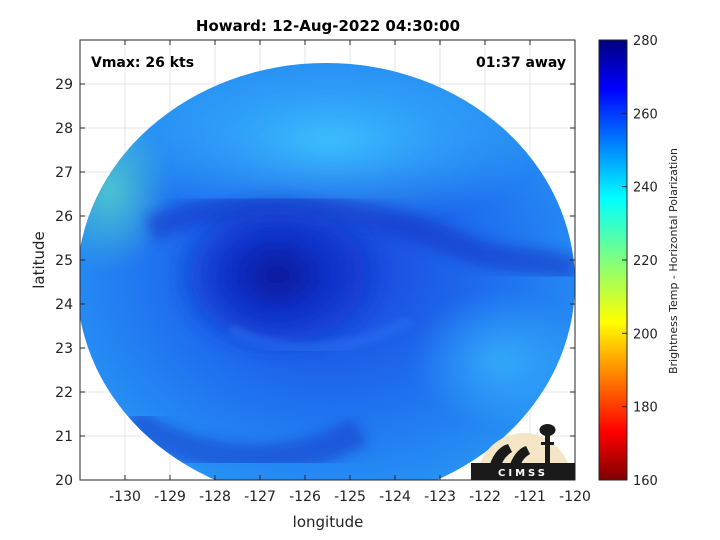 The height and width of the screenshot is (540, 720). Describe the element at coordinates (64, 261) in the screenshot. I see `y-tick-label: 25` at that location.